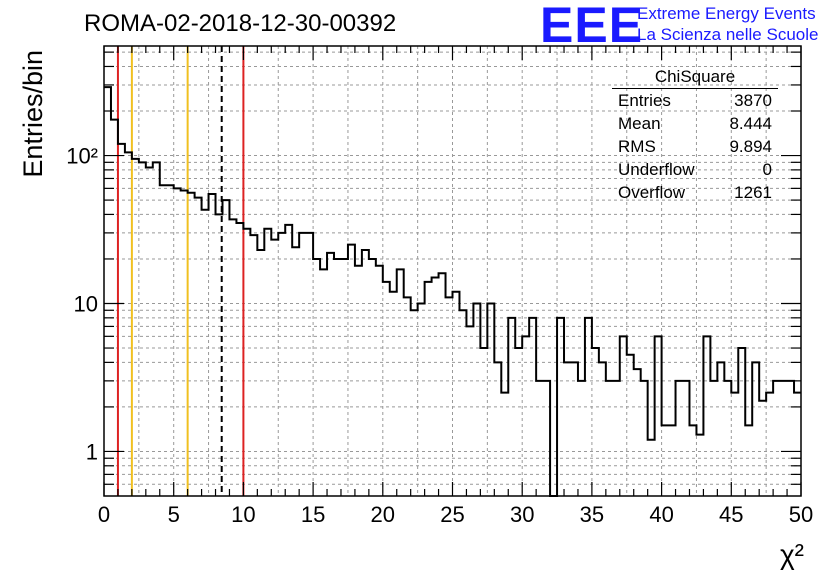 Image resolution: width=836 pixels, height=572 pixels. I want to click on y-tick-label: 10², so click(82, 156).